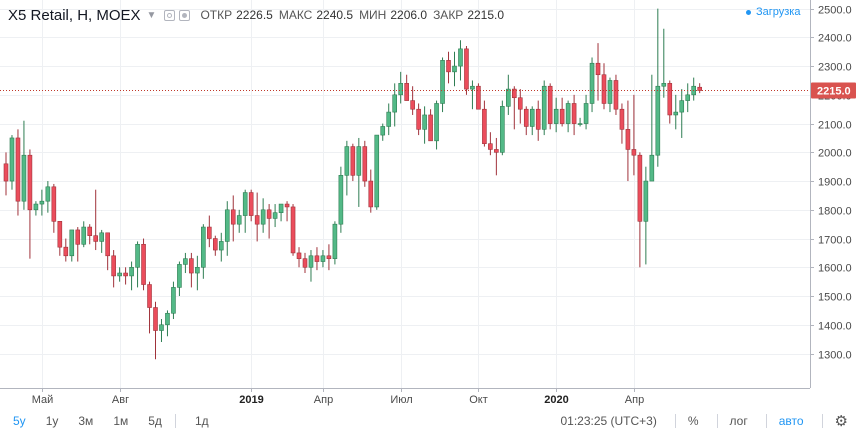 The height and width of the screenshot is (435, 856). Describe the element at coordinates (216, 15) in the screenshot. I see `open-label: ОТКР` at that location.